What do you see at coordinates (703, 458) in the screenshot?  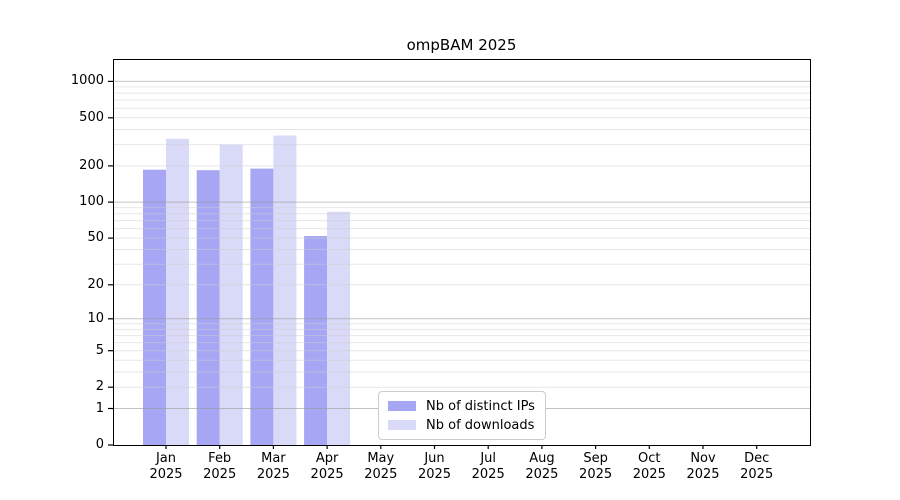 I see `x-tick-month: Nov` at bounding box center [703, 458].